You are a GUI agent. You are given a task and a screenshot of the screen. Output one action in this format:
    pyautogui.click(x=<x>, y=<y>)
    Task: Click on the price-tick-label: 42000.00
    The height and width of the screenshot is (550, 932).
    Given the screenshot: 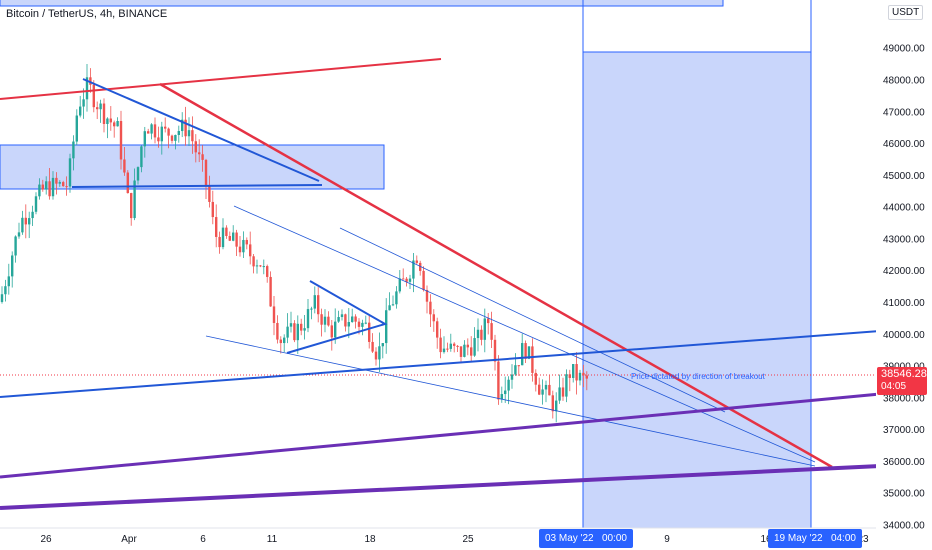 What is the action you would take?
    pyautogui.click(x=904, y=271)
    